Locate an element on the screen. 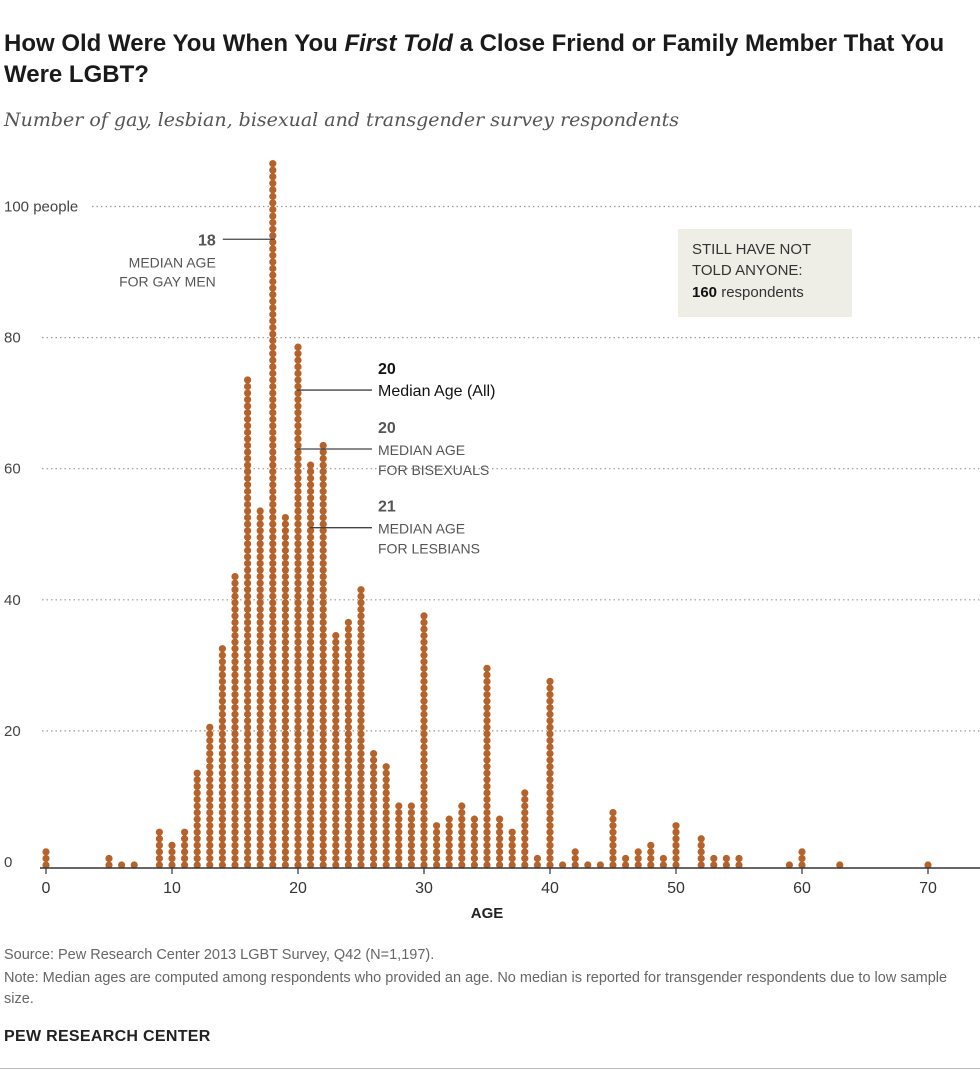  median-value: 20 is located at coordinates (387, 369).